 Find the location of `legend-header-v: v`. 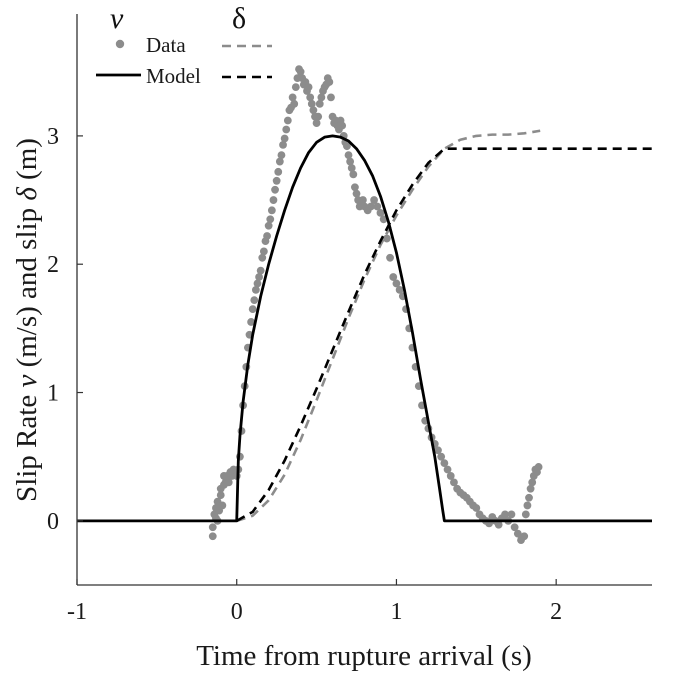

legend-header-v: v is located at coordinates (117, 18).